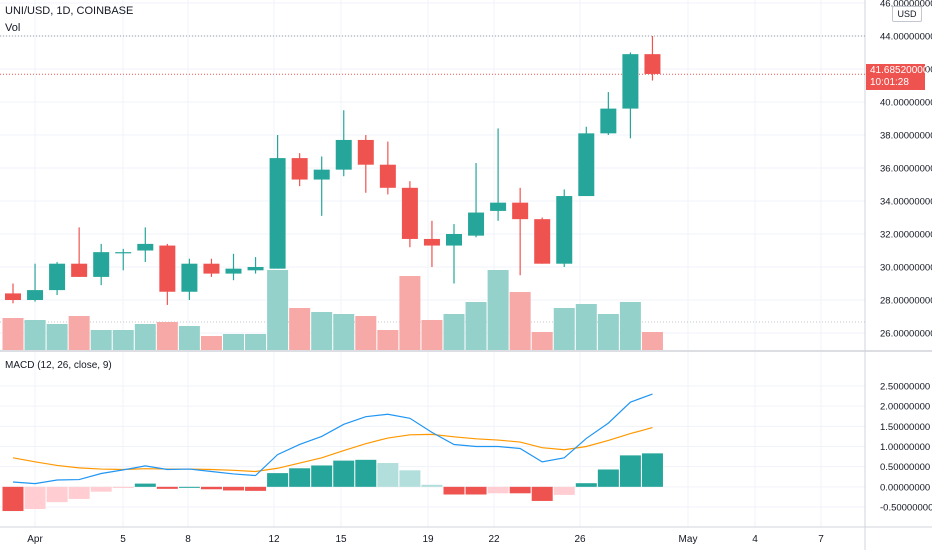 Image resolution: width=932 pixels, height=550 pixels. I want to click on macd-tick-label: 0.50000000, so click(905, 467).